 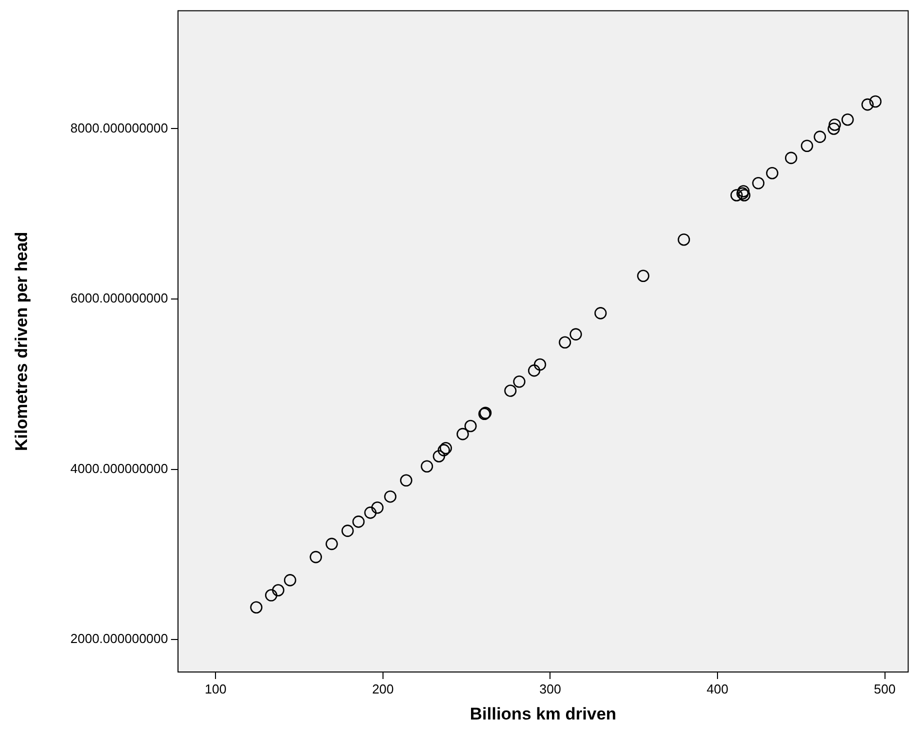 I want to click on x-tick-label: 500, so click(x=885, y=688).